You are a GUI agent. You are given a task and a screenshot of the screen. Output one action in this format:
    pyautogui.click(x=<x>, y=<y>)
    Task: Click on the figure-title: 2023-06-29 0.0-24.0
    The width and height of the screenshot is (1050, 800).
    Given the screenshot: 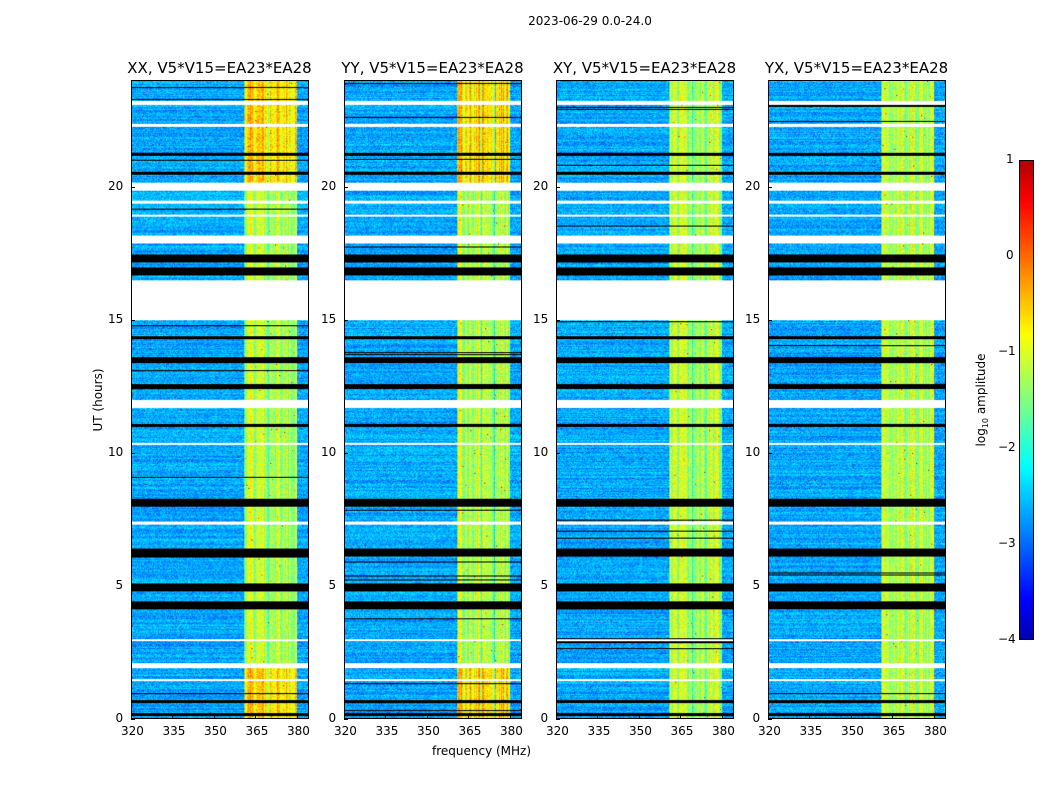 What is the action you would take?
    pyautogui.click(x=590, y=21)
    